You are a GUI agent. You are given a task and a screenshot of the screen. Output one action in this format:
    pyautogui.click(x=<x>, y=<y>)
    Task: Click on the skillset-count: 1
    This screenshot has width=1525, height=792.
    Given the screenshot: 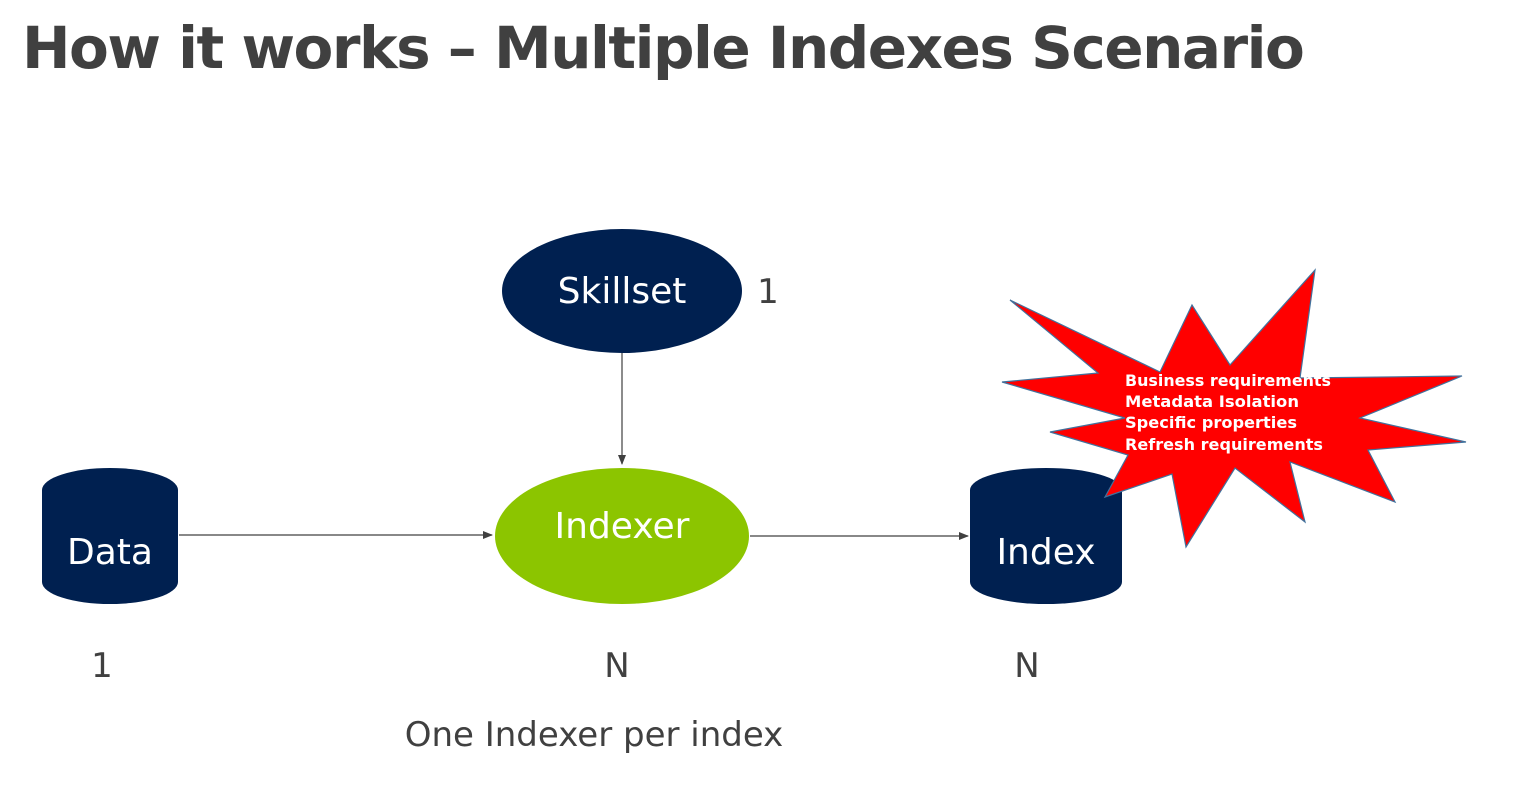 What is the action you would take?
    pyautogui.click(x=768, y=292)
    